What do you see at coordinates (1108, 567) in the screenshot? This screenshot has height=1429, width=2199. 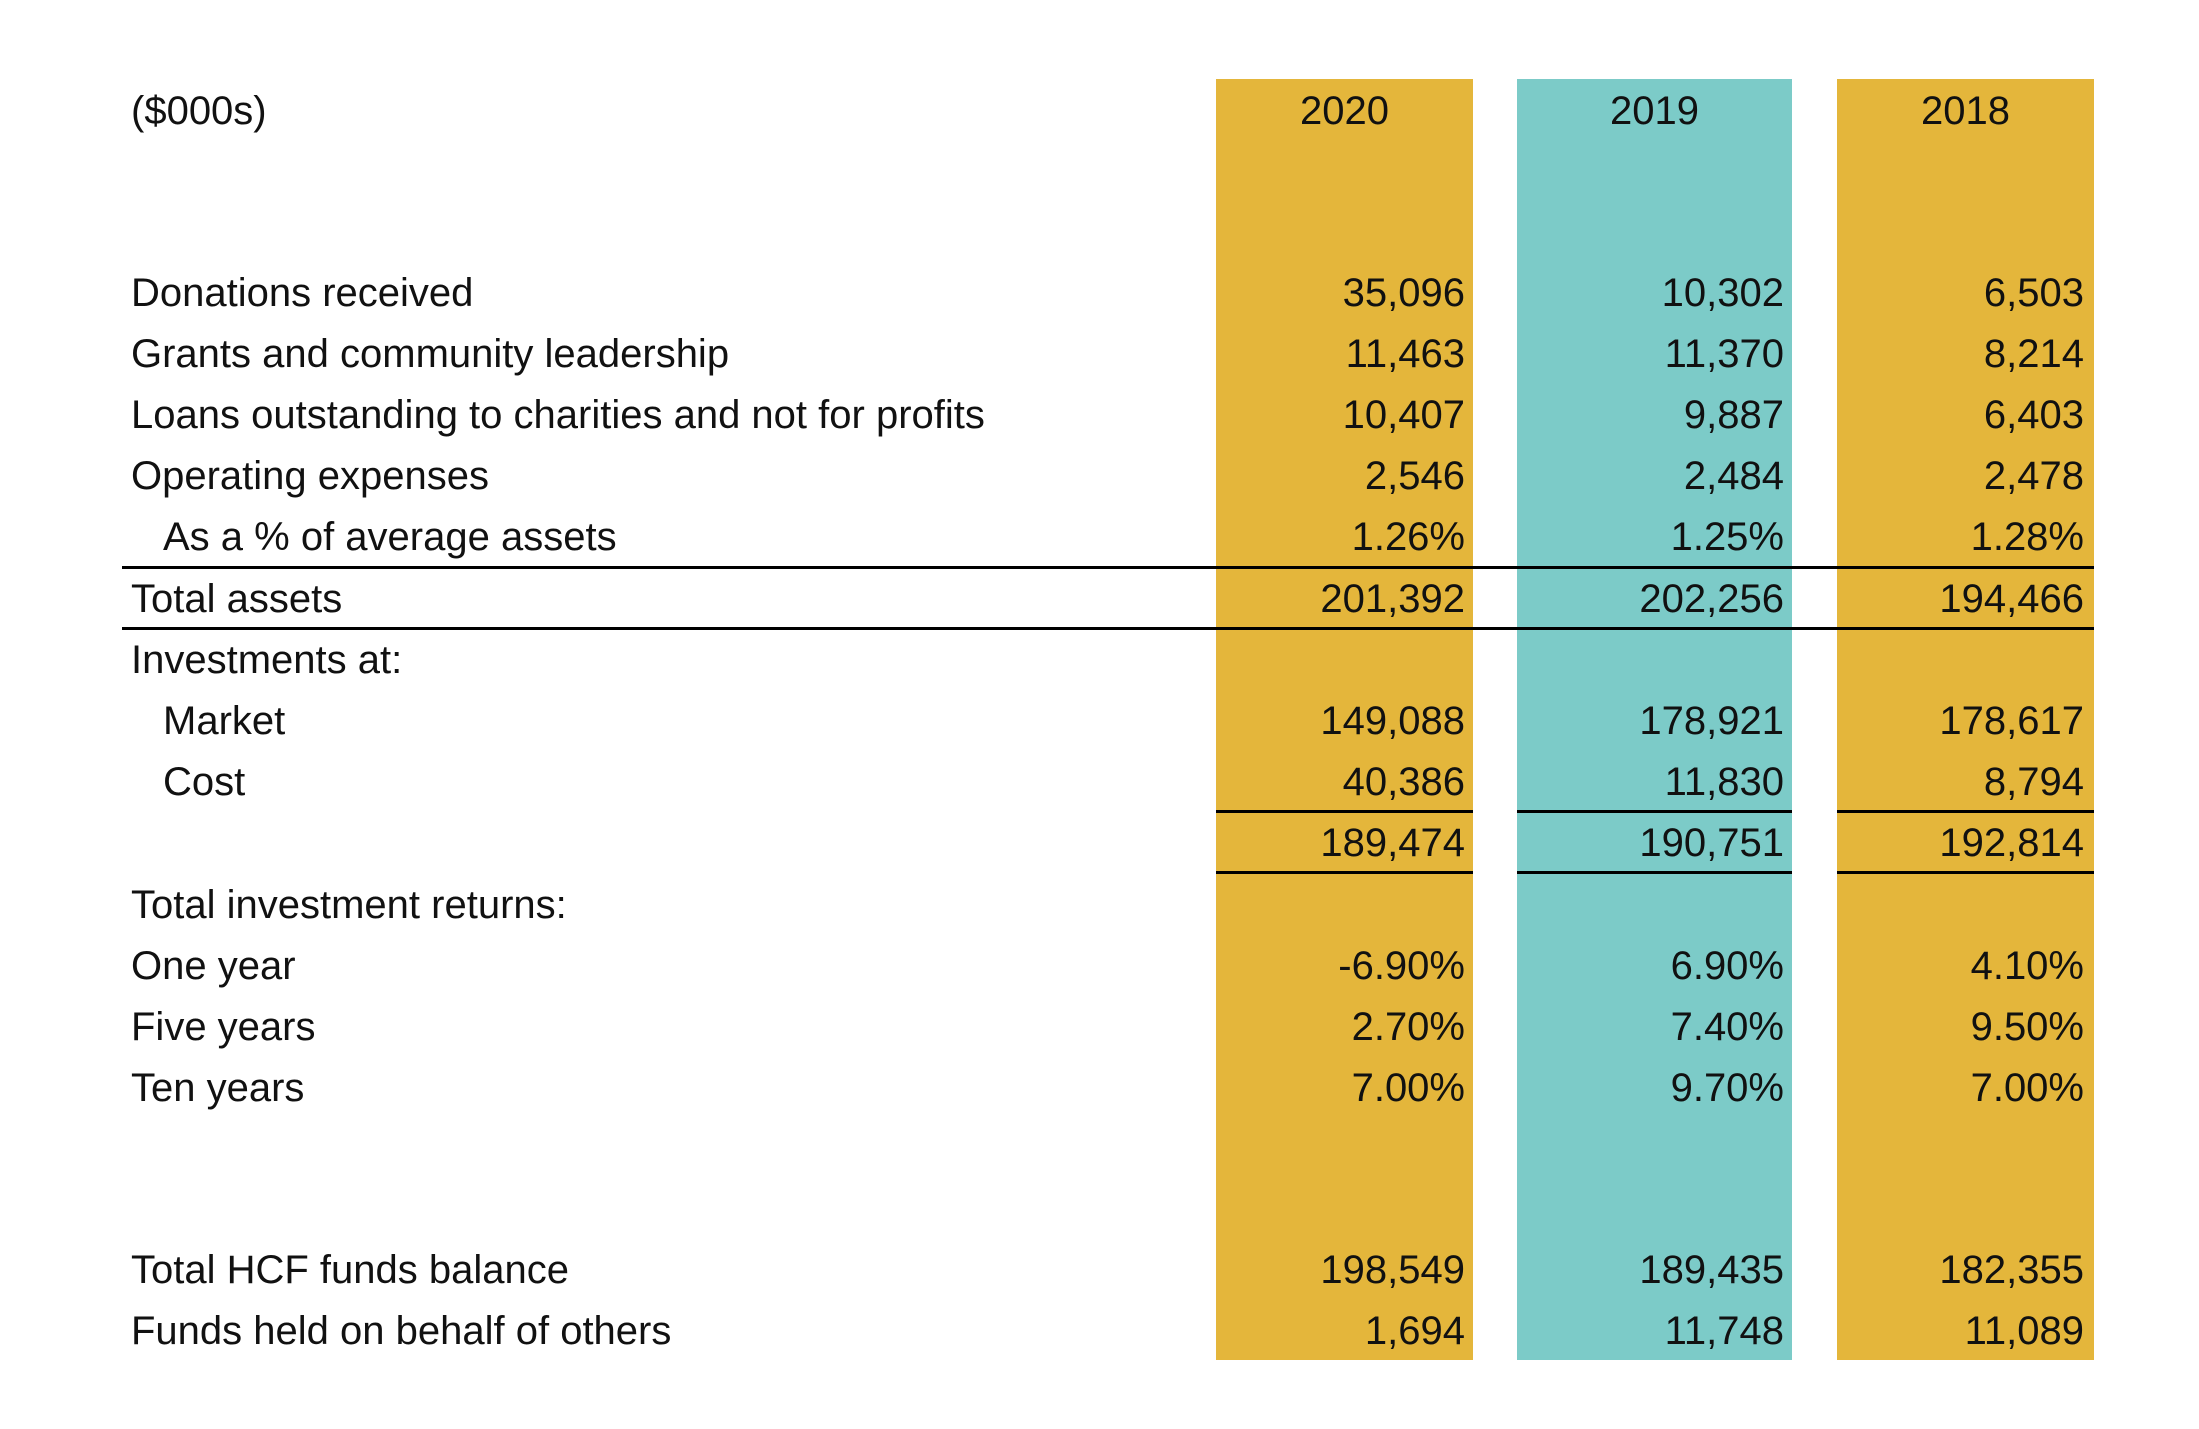 I see `total-assets-top-rule` at bounding box center [1108, 567].